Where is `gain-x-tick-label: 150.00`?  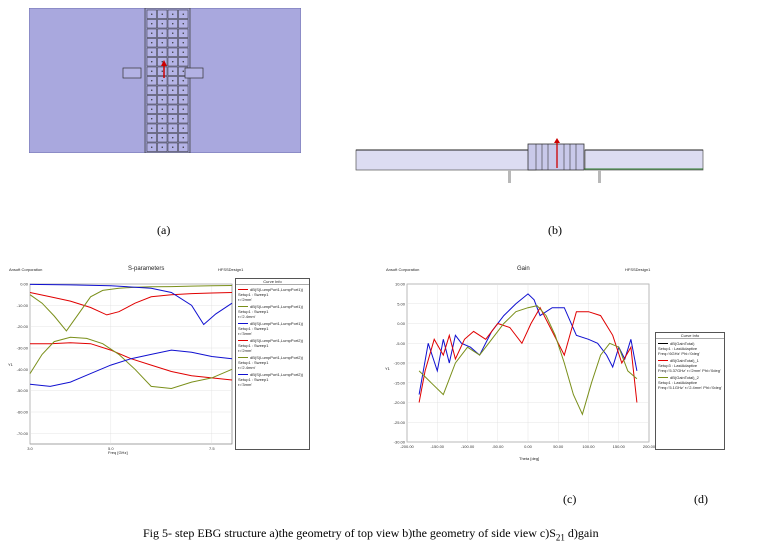 gain-x-tick-label: 150.00 is located at coordinates (619, 446).